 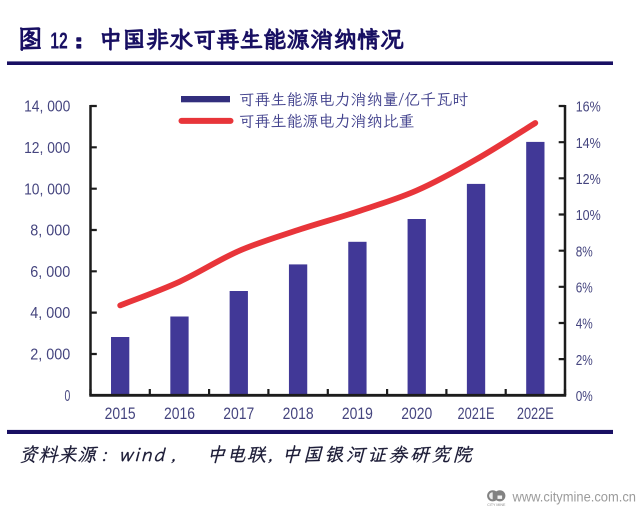 What do you see at coordinates (50, 313) in the screenshot?
I see `svg-text: 4, 000` at bounding box center [50, 313].